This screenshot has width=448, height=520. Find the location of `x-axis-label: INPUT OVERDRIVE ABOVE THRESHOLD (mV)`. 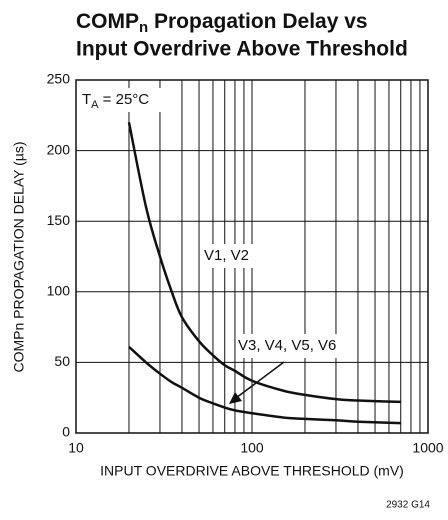

x-axis-label: INPUT OVERDRIVE ABOVE THRESHOLD (mV) is located at coordinates (252, 471).